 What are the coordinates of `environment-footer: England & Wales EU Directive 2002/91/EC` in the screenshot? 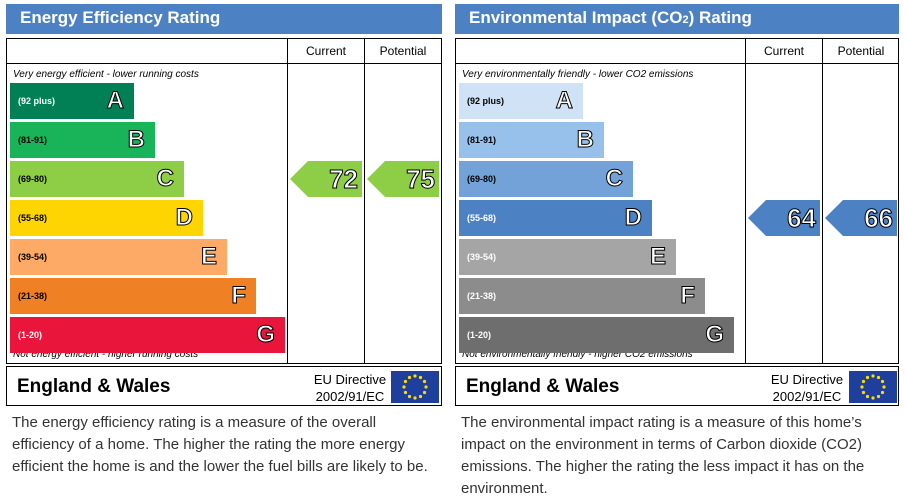 It's located at (677, 386).